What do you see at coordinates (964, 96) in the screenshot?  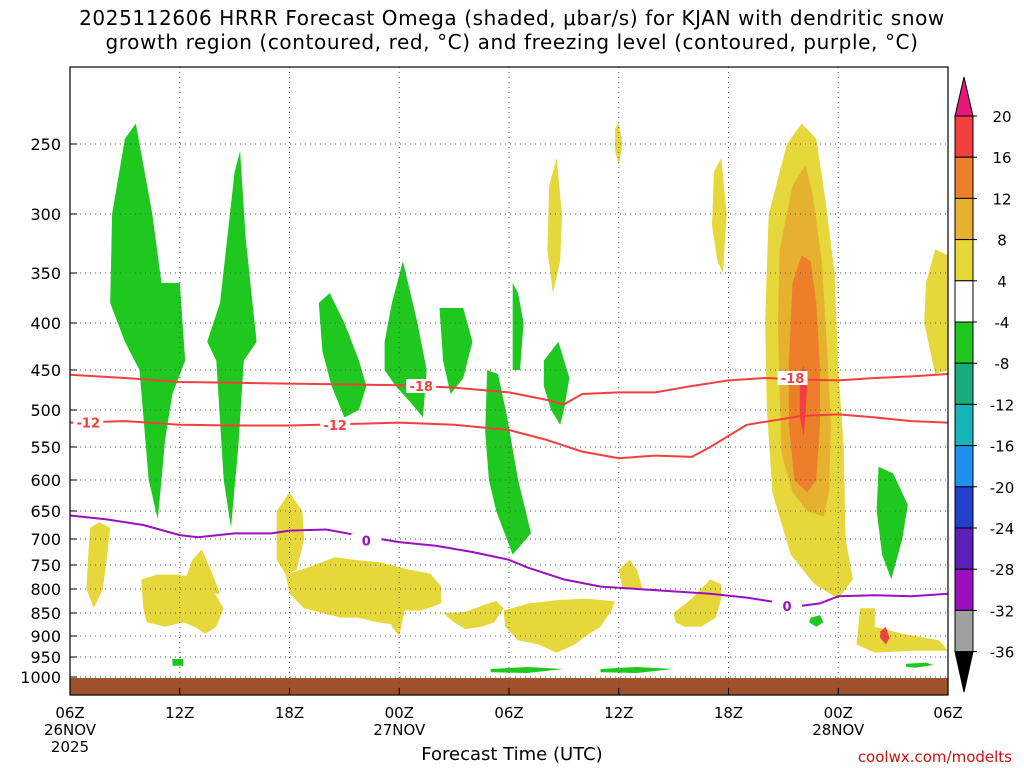 I see `colorbar-top-arrow` at bounding box center [964, 96].